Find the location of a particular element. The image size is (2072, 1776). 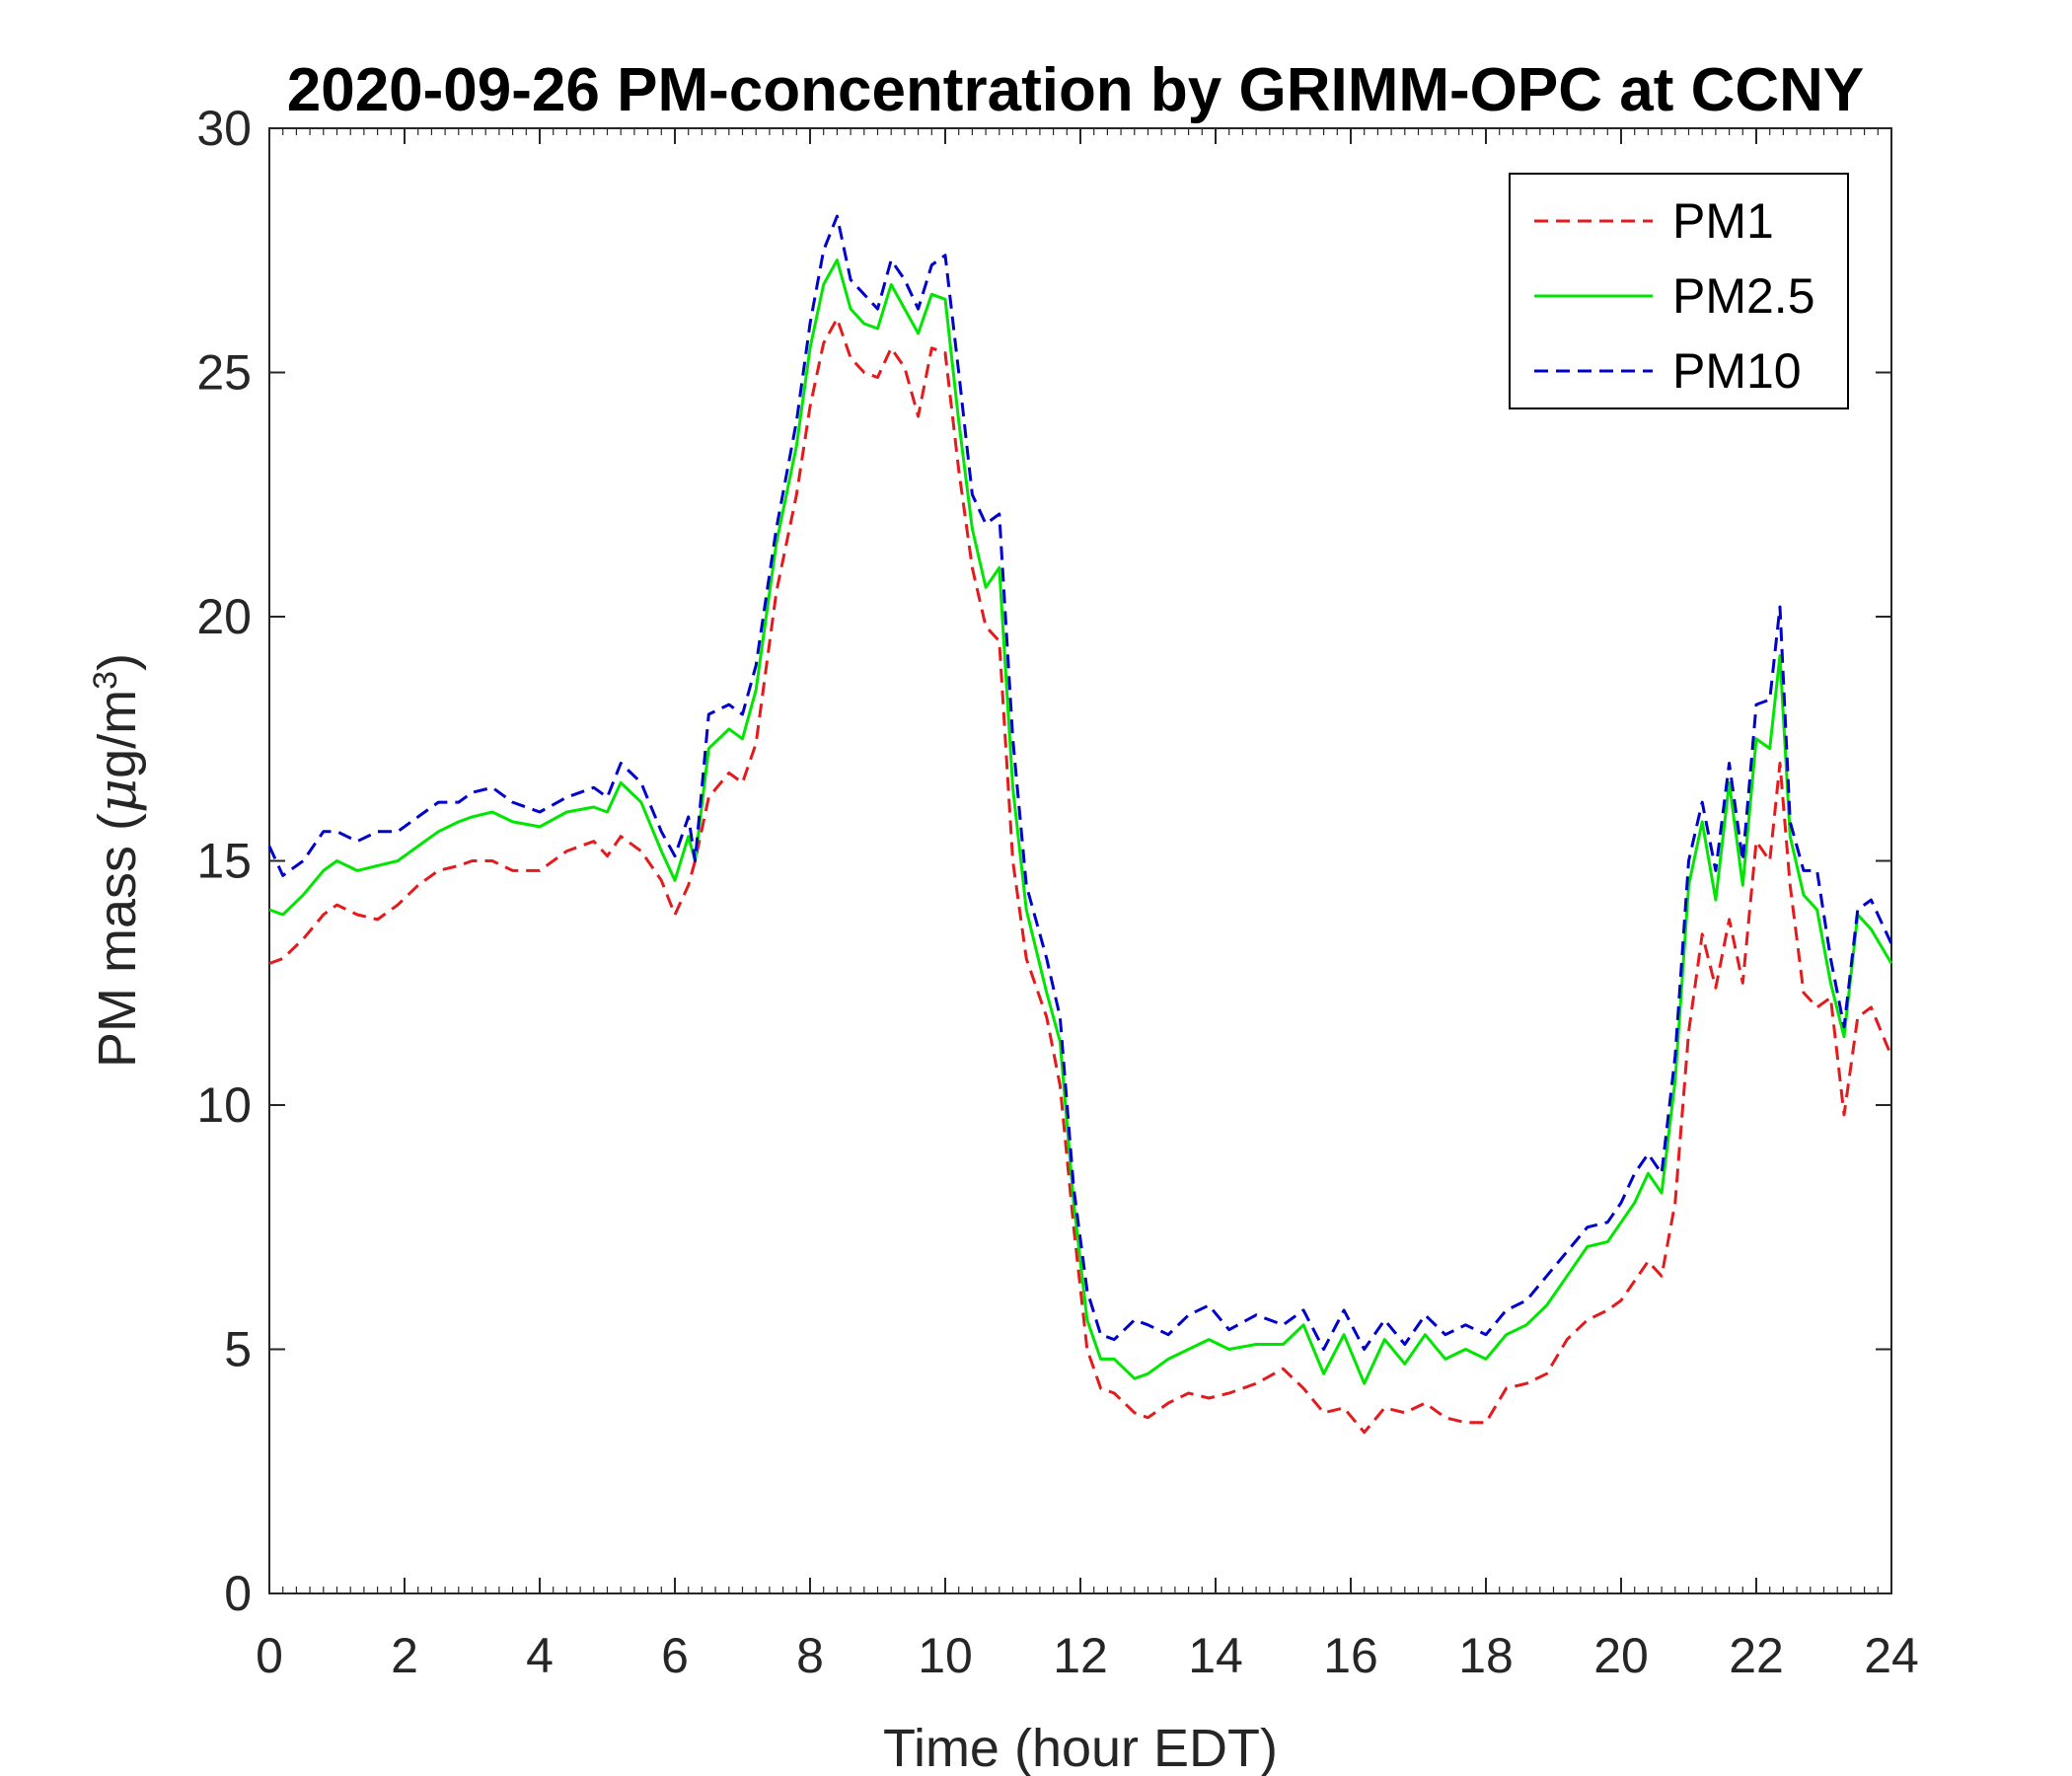

y-axis-label-close: ) is located at coordinates (118, 662).